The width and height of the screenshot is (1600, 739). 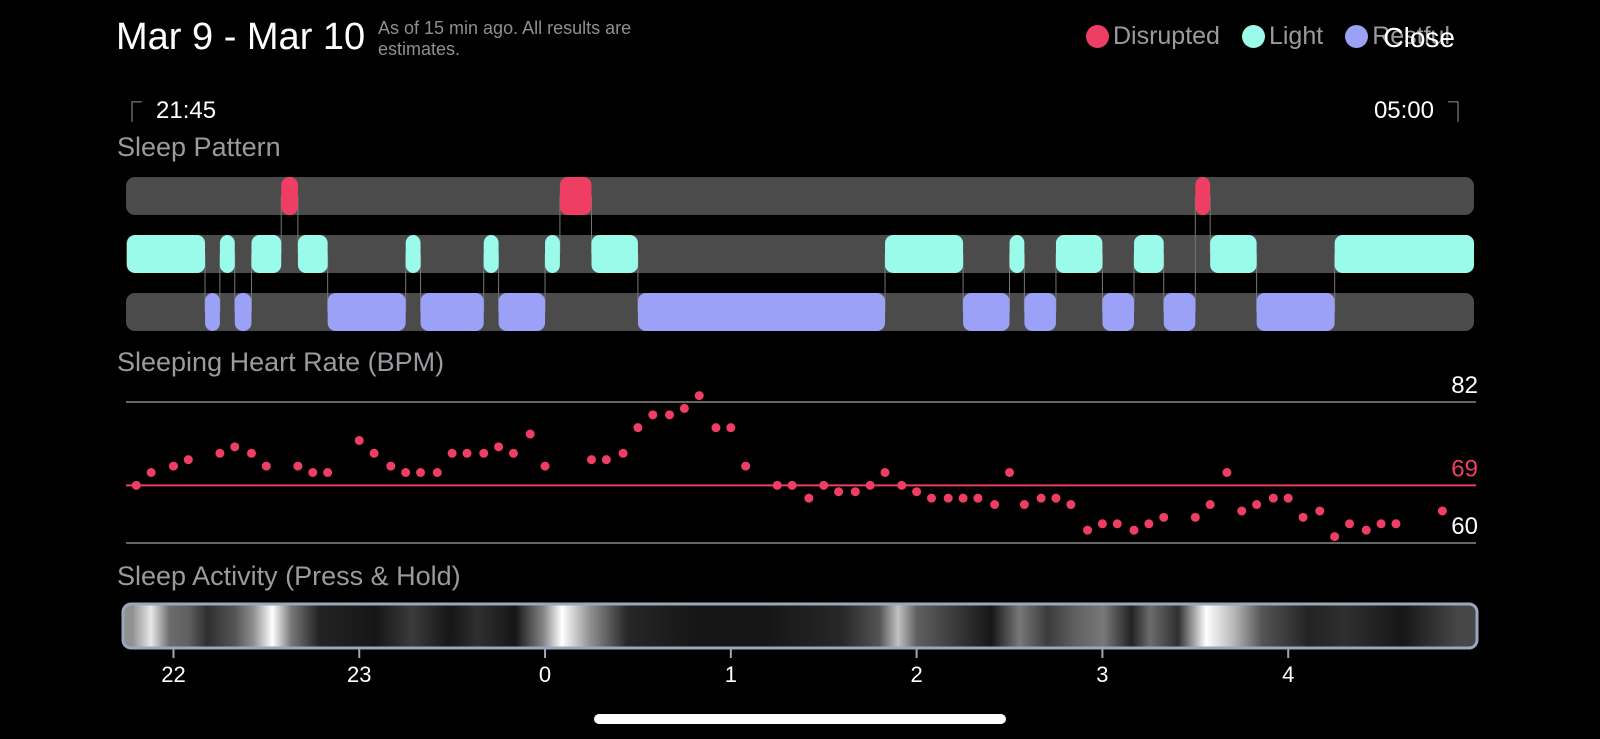 What do you see at coordinates (1421, 110) in the screenshot?
I see `range-end: 05:00 ⏋` at bounding box center [1421, 110].